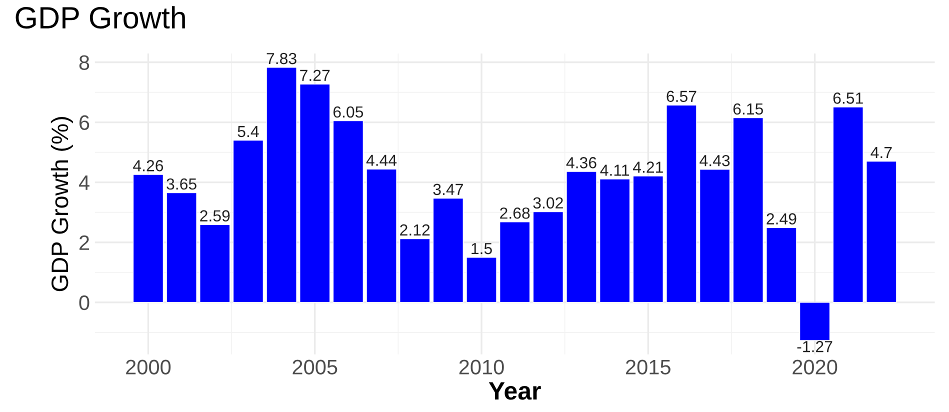 This screenshot has width=949, height=412. I want to click on data-label: 7.27, so click(315, 75).